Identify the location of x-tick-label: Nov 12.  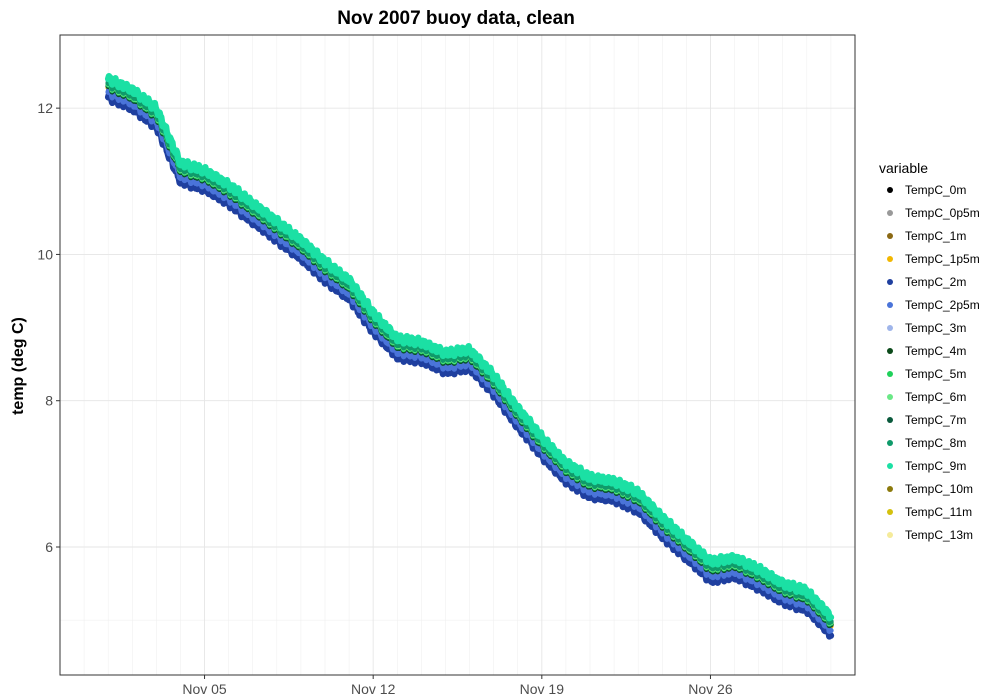
(373, 689).